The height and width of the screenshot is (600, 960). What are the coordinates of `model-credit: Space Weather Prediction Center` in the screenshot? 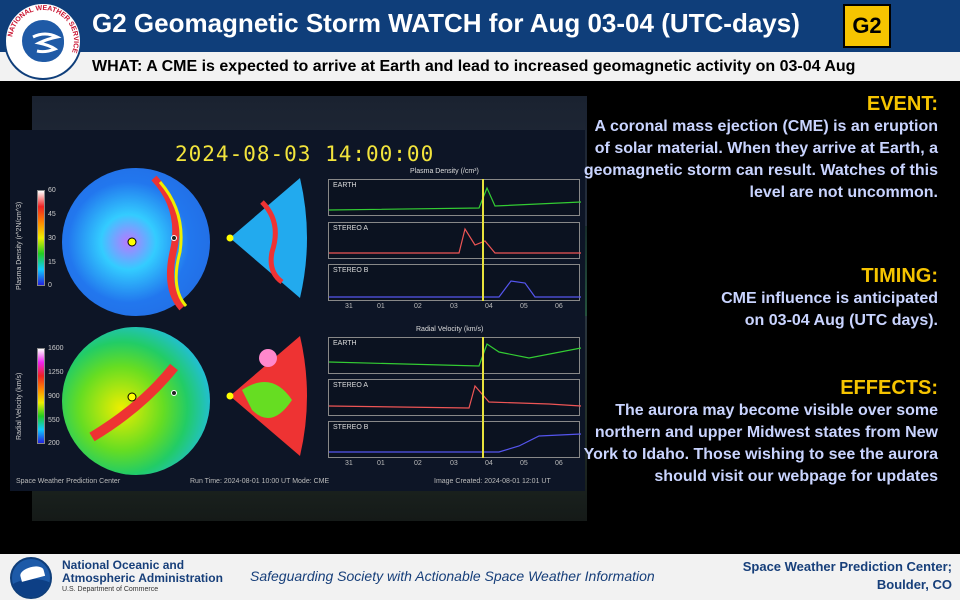 It's located at (68, 481).